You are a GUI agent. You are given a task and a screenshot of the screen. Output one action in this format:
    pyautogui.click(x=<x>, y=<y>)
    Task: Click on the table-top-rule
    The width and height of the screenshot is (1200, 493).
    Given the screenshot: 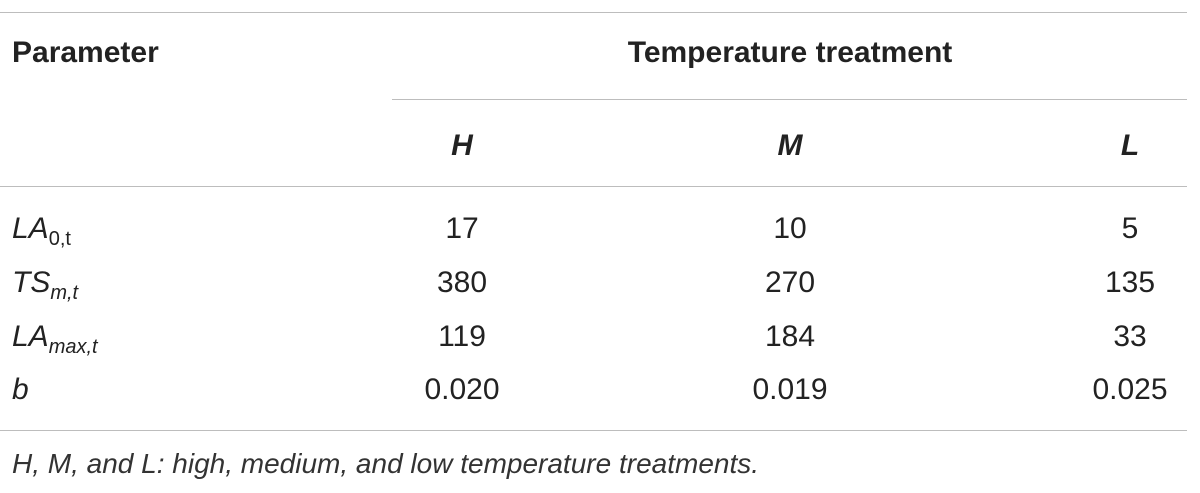 What is the action you would take?
    pyautogui.click(x=593, y=12)
    